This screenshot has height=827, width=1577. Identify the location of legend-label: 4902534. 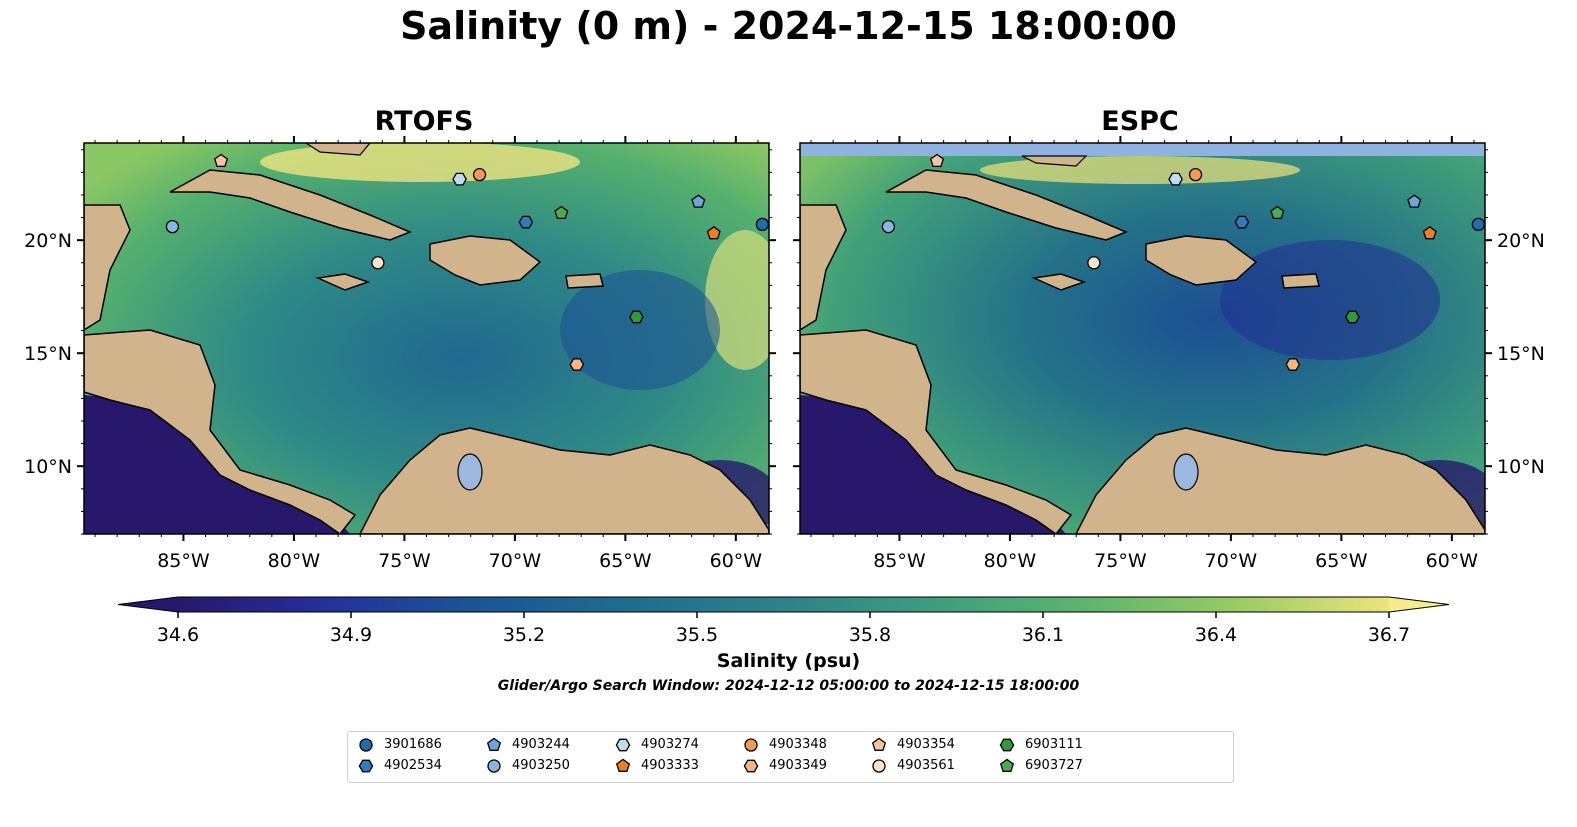
(413, 765).